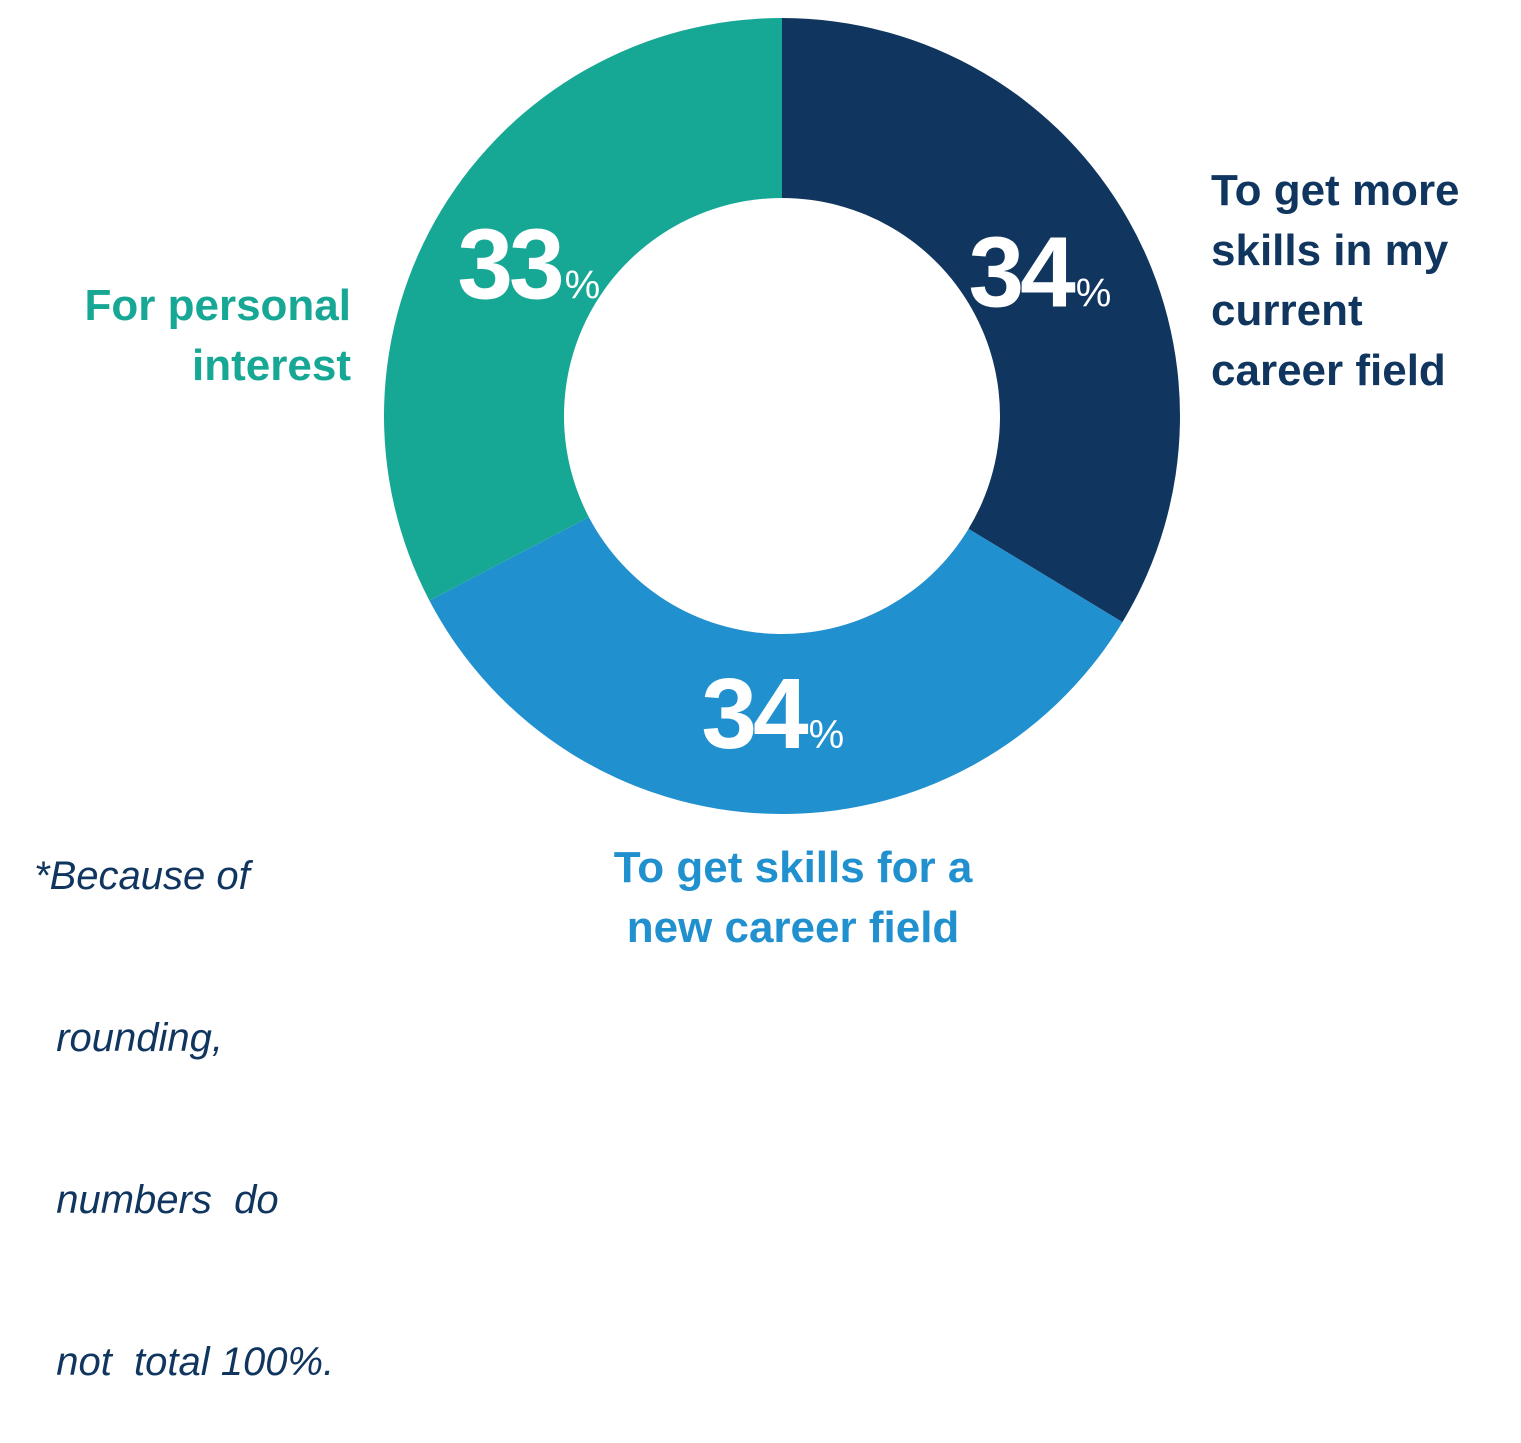 This screenshot has height=1443, width=1521. Describe the element at coordinates (793, 898) in the screenshot. I see `legend-label-new-career-field: To get skills for a new career field` at that location.